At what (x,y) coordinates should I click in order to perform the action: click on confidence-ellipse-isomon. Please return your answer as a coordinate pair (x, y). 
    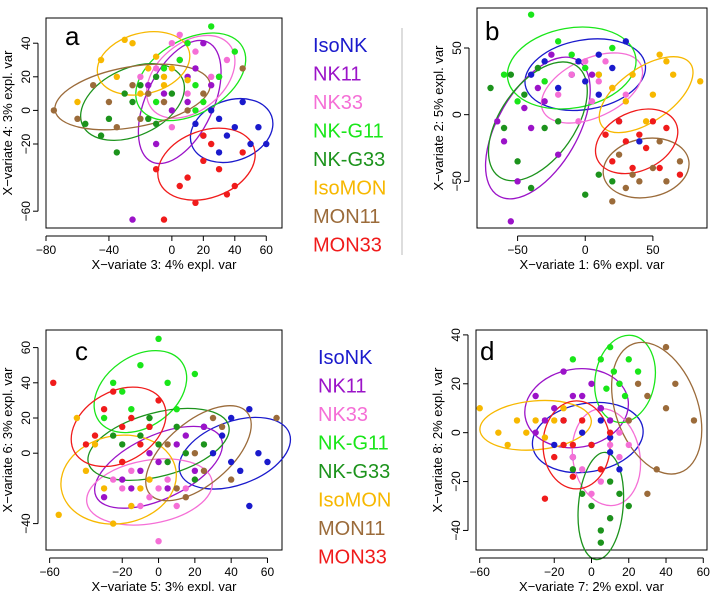
    Looking at the image, I should click on (535, 425).